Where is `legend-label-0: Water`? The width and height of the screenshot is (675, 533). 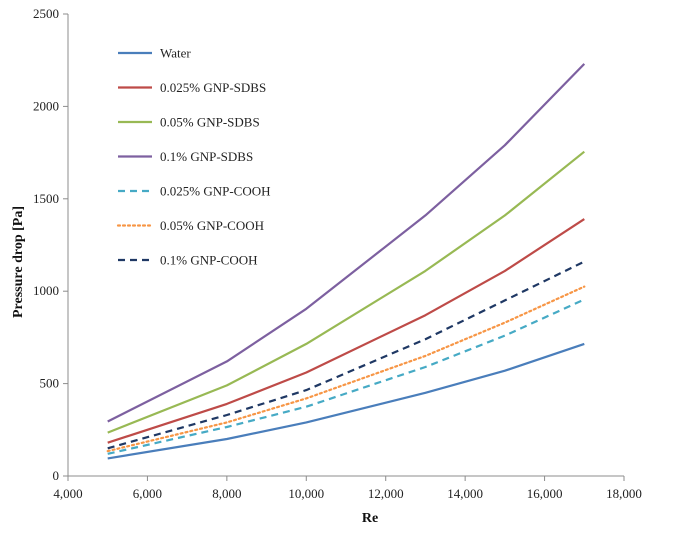 legend-label-0: Water is located at coordinates (175, 53).